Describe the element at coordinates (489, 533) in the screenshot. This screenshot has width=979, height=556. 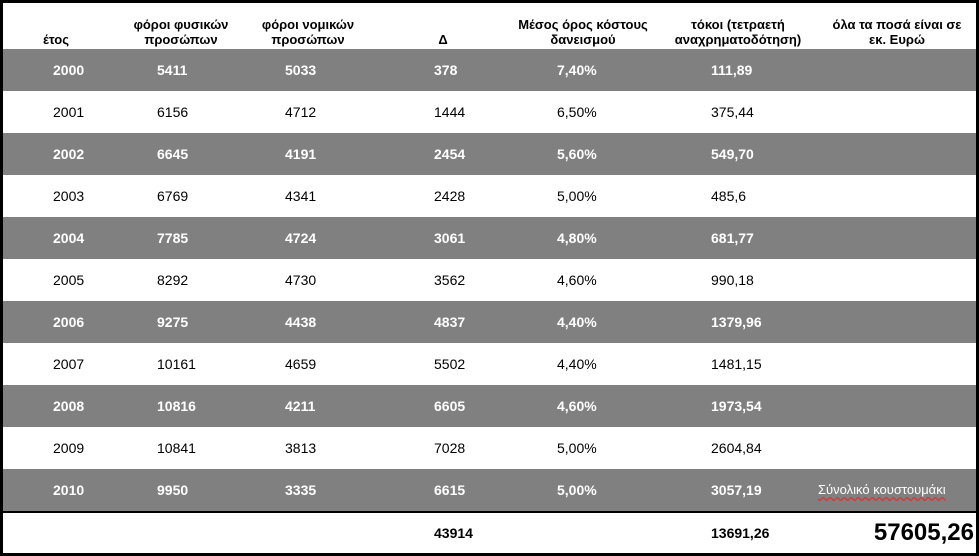
I see `totals-row: 43914 13691,26 57605,26` at that location.